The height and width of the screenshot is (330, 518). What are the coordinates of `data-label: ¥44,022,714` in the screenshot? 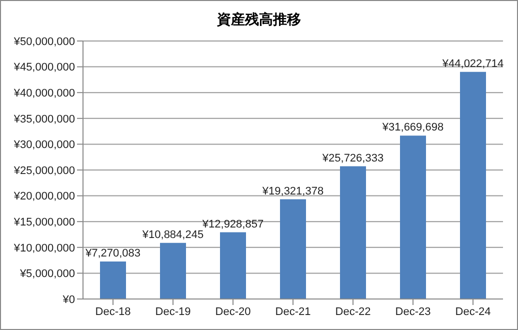 It's located at (472, 64).